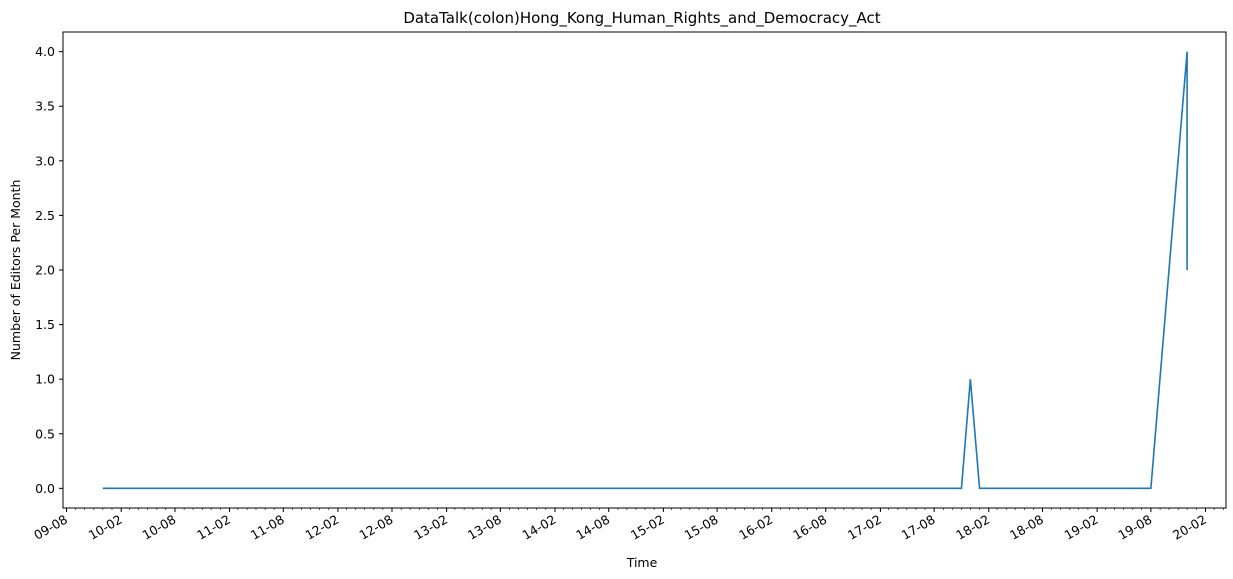 This screenshot has width=1233, height=579. I want to click on x-tick-label: 20-02, so click(1189, 527).